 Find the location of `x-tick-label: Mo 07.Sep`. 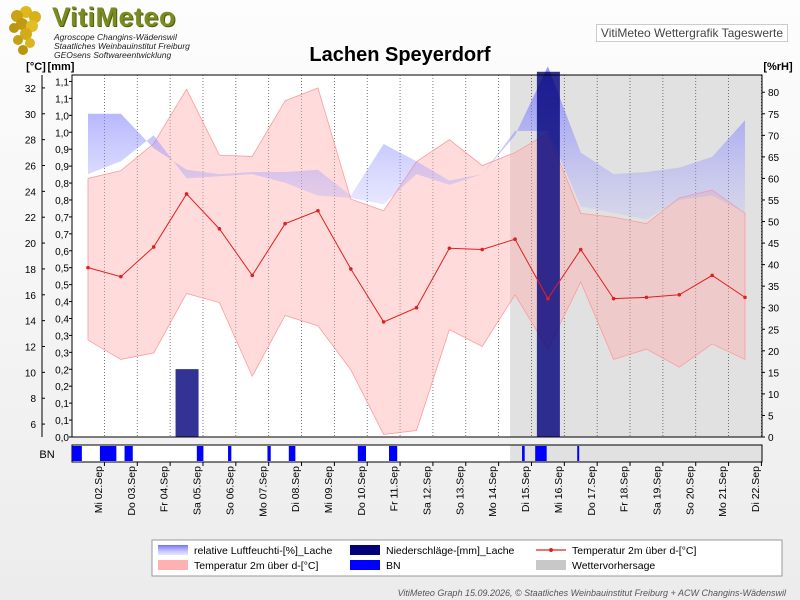

x-tick-label: Mo 07.Sep is located at coordinates (263, 491).